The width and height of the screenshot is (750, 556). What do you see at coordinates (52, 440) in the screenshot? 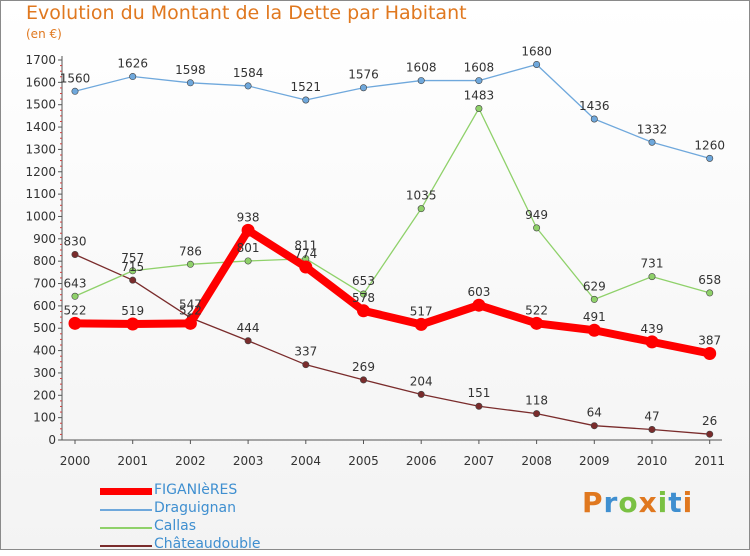
I see `y-tick-label: 0` at bounding box center [52, 440].